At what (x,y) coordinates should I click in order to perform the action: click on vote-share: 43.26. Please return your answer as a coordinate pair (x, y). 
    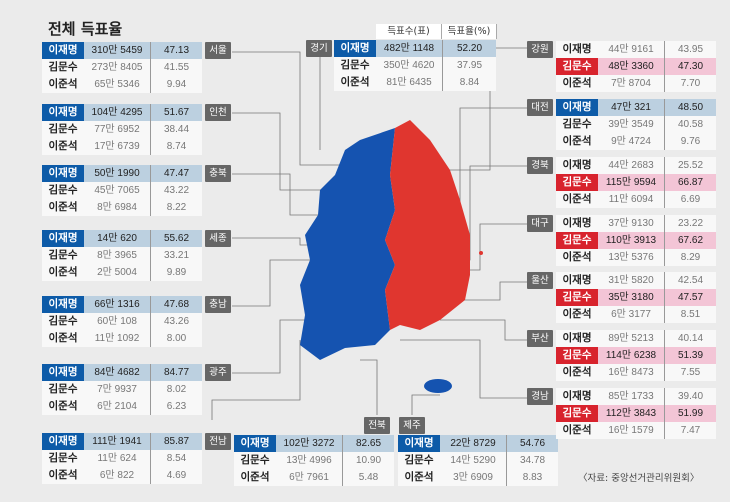
    Looking at the image, I should click on (176, 321).